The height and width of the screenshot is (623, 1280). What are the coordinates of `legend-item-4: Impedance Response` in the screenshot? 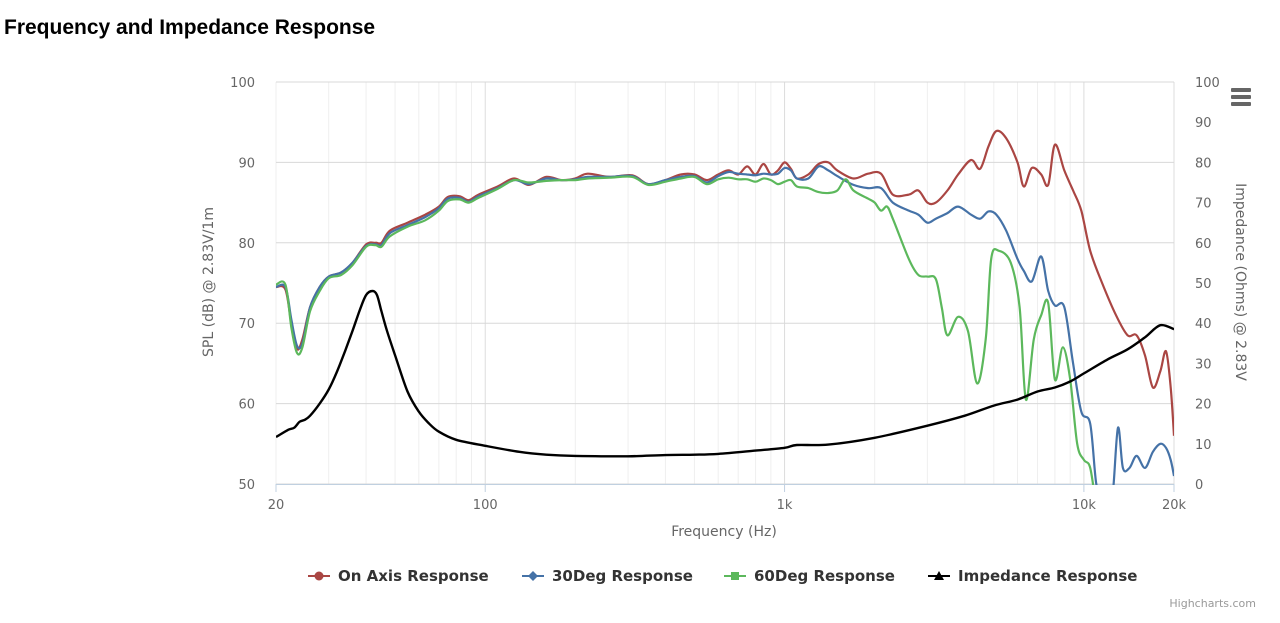 It's located at (1032, 576).